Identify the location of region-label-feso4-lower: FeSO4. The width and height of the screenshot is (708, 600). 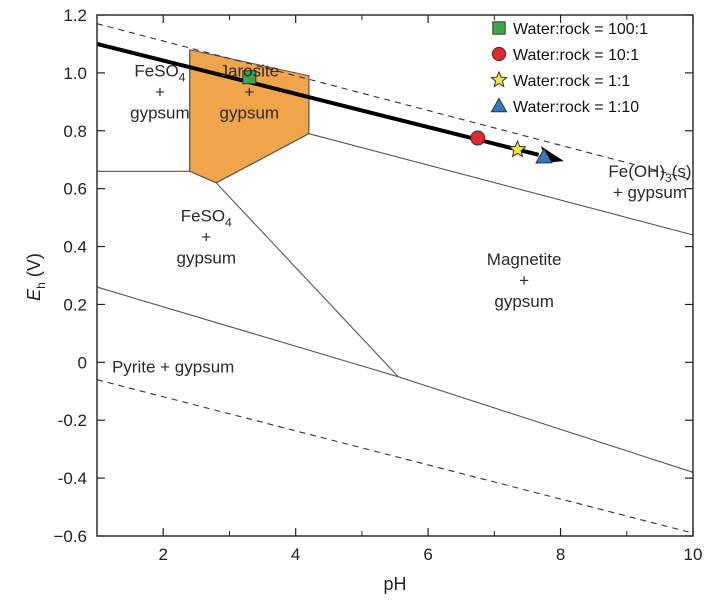
(206, 217).